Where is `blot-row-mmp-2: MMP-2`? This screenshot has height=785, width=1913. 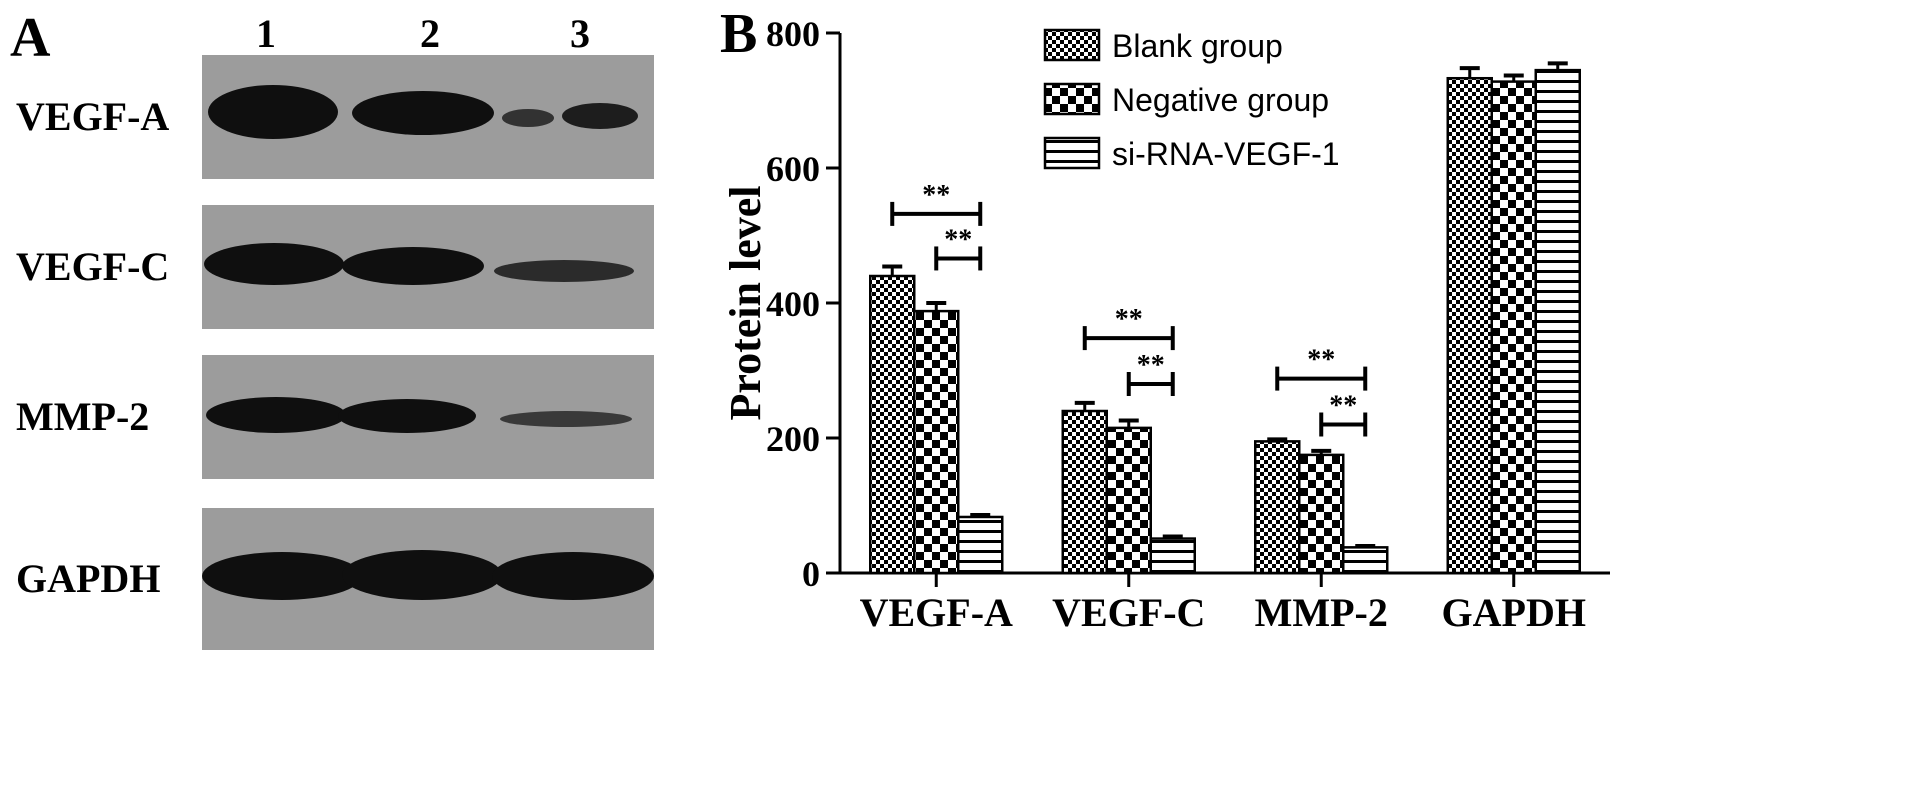
blot-row-mmp-2: MMP-2 is located at coordinates (350, 417).